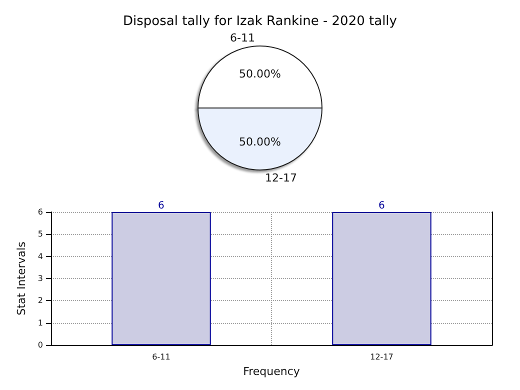 This screenshot has height=390, width=520. I want to click on y-axis-title: Stat Intervals, so click(21, 278).